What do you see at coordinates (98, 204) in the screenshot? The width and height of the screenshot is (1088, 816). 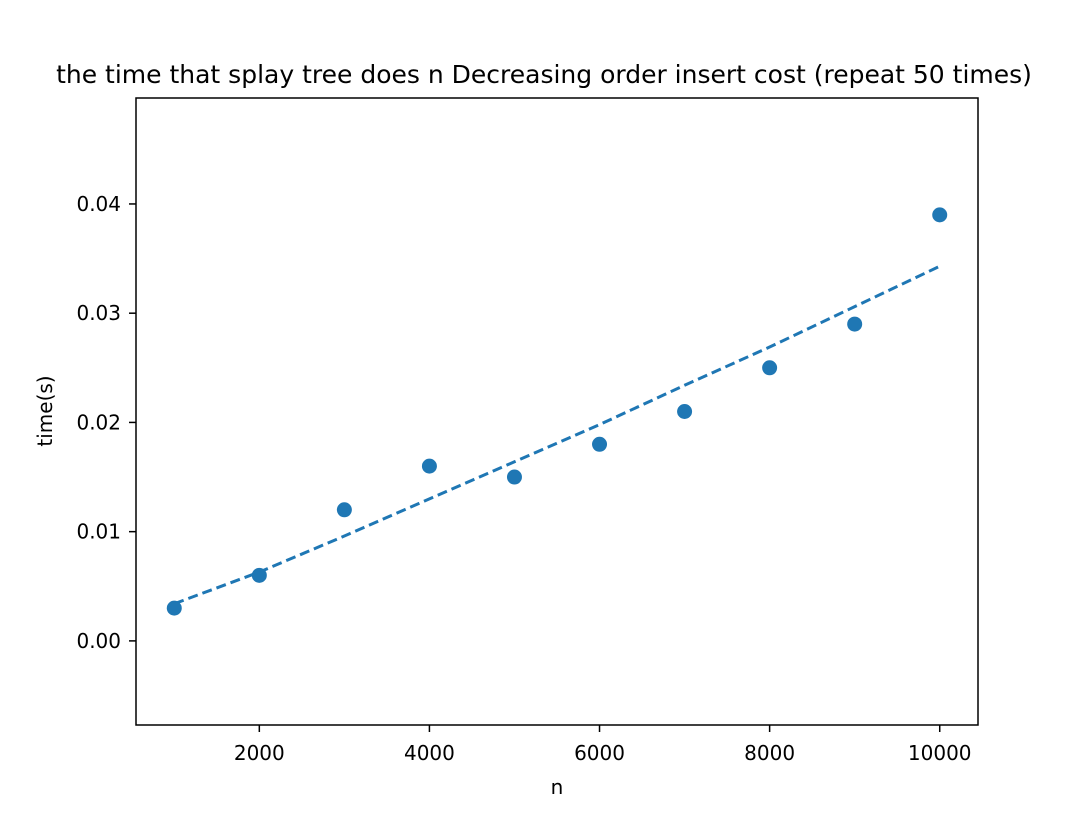 I see `y-tick-label: 0.04` at bounding box center [98, 204].